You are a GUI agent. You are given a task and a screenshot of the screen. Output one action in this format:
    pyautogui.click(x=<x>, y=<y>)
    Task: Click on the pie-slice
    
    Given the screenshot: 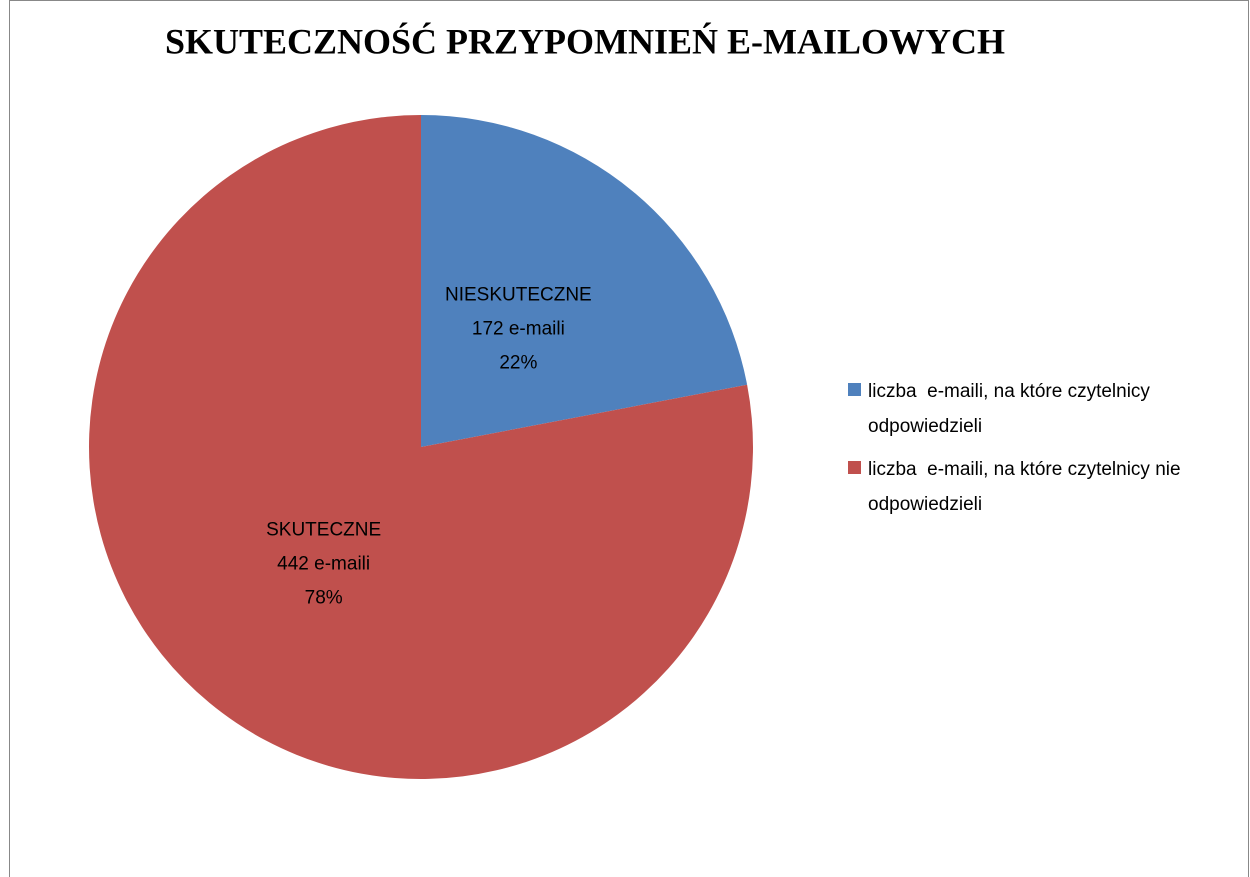 What is the action you would take?
    pyautogui.click(x=584, y=281)
    